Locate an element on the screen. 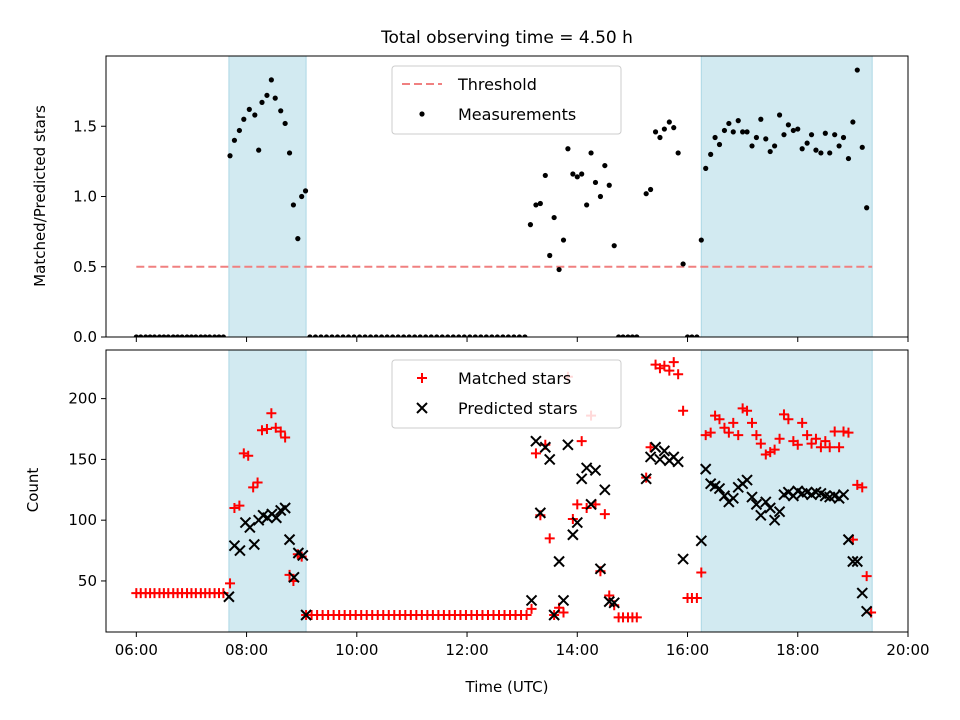  legend-label: Threshold is located at coordinates (497, 84).